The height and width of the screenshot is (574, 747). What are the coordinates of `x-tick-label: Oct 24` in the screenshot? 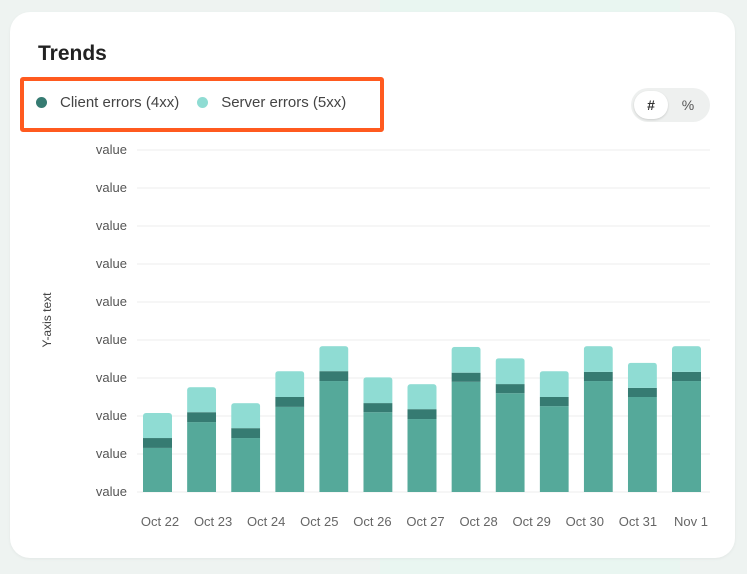 It's located at (266, 521).